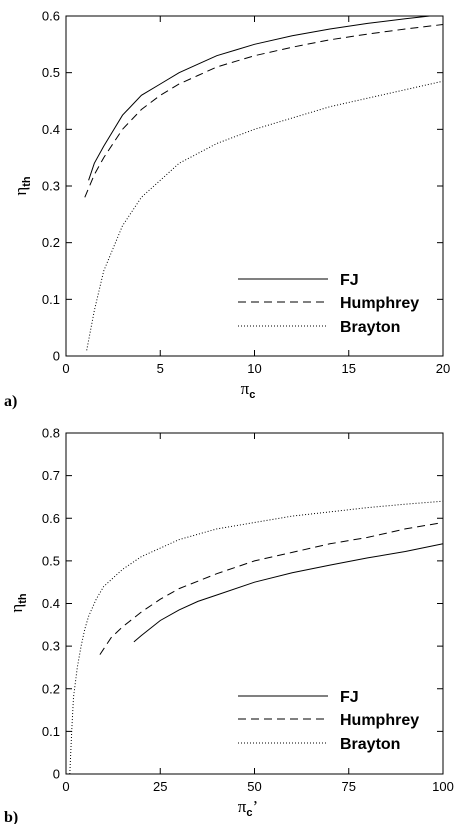  What do you see at coordinates (349, 786) in the screenshot?
I see `x-tick-label: 75` at bounding box center [349, 786].